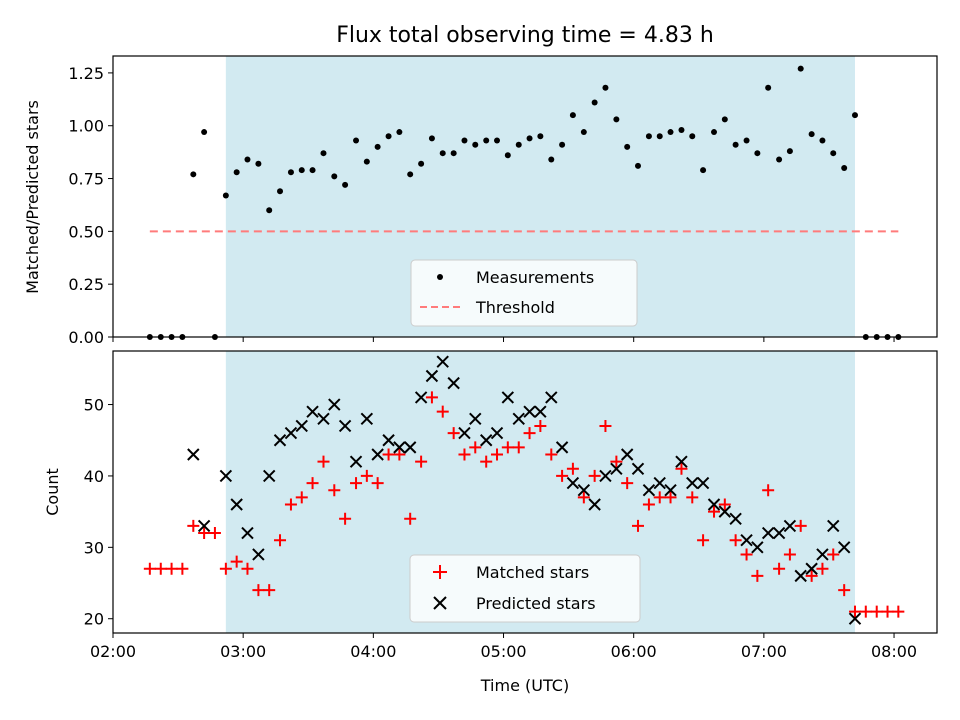 This screenshot has width=960, height=720. I want to click on x-tick-label: 02:00, so click(113, 651).